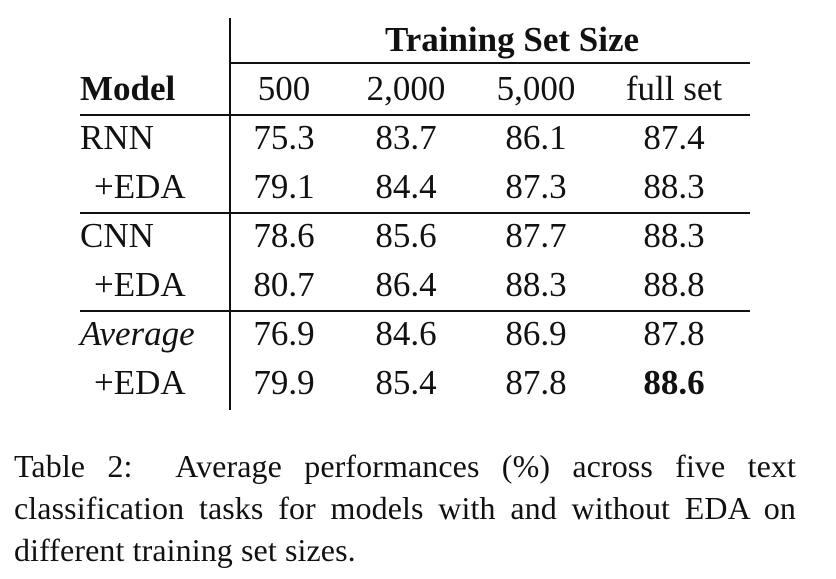 This screenshot has width=836, height=579. Describe the element at coordinates (406, 235) in the screenshot. I see `table-cell: 85.6` at that location.